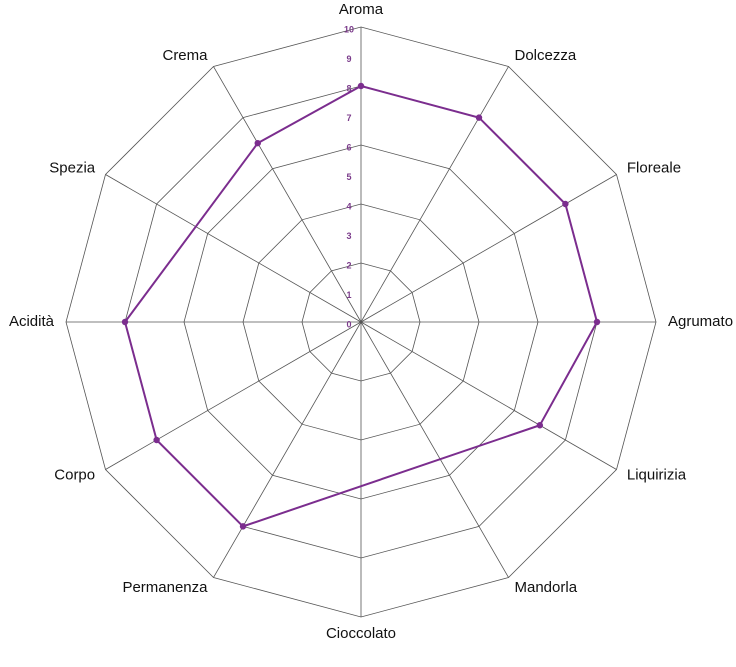 This screenshot has height=667, width=736. I want to click on r-tick-label: 9, so click(348, 59).